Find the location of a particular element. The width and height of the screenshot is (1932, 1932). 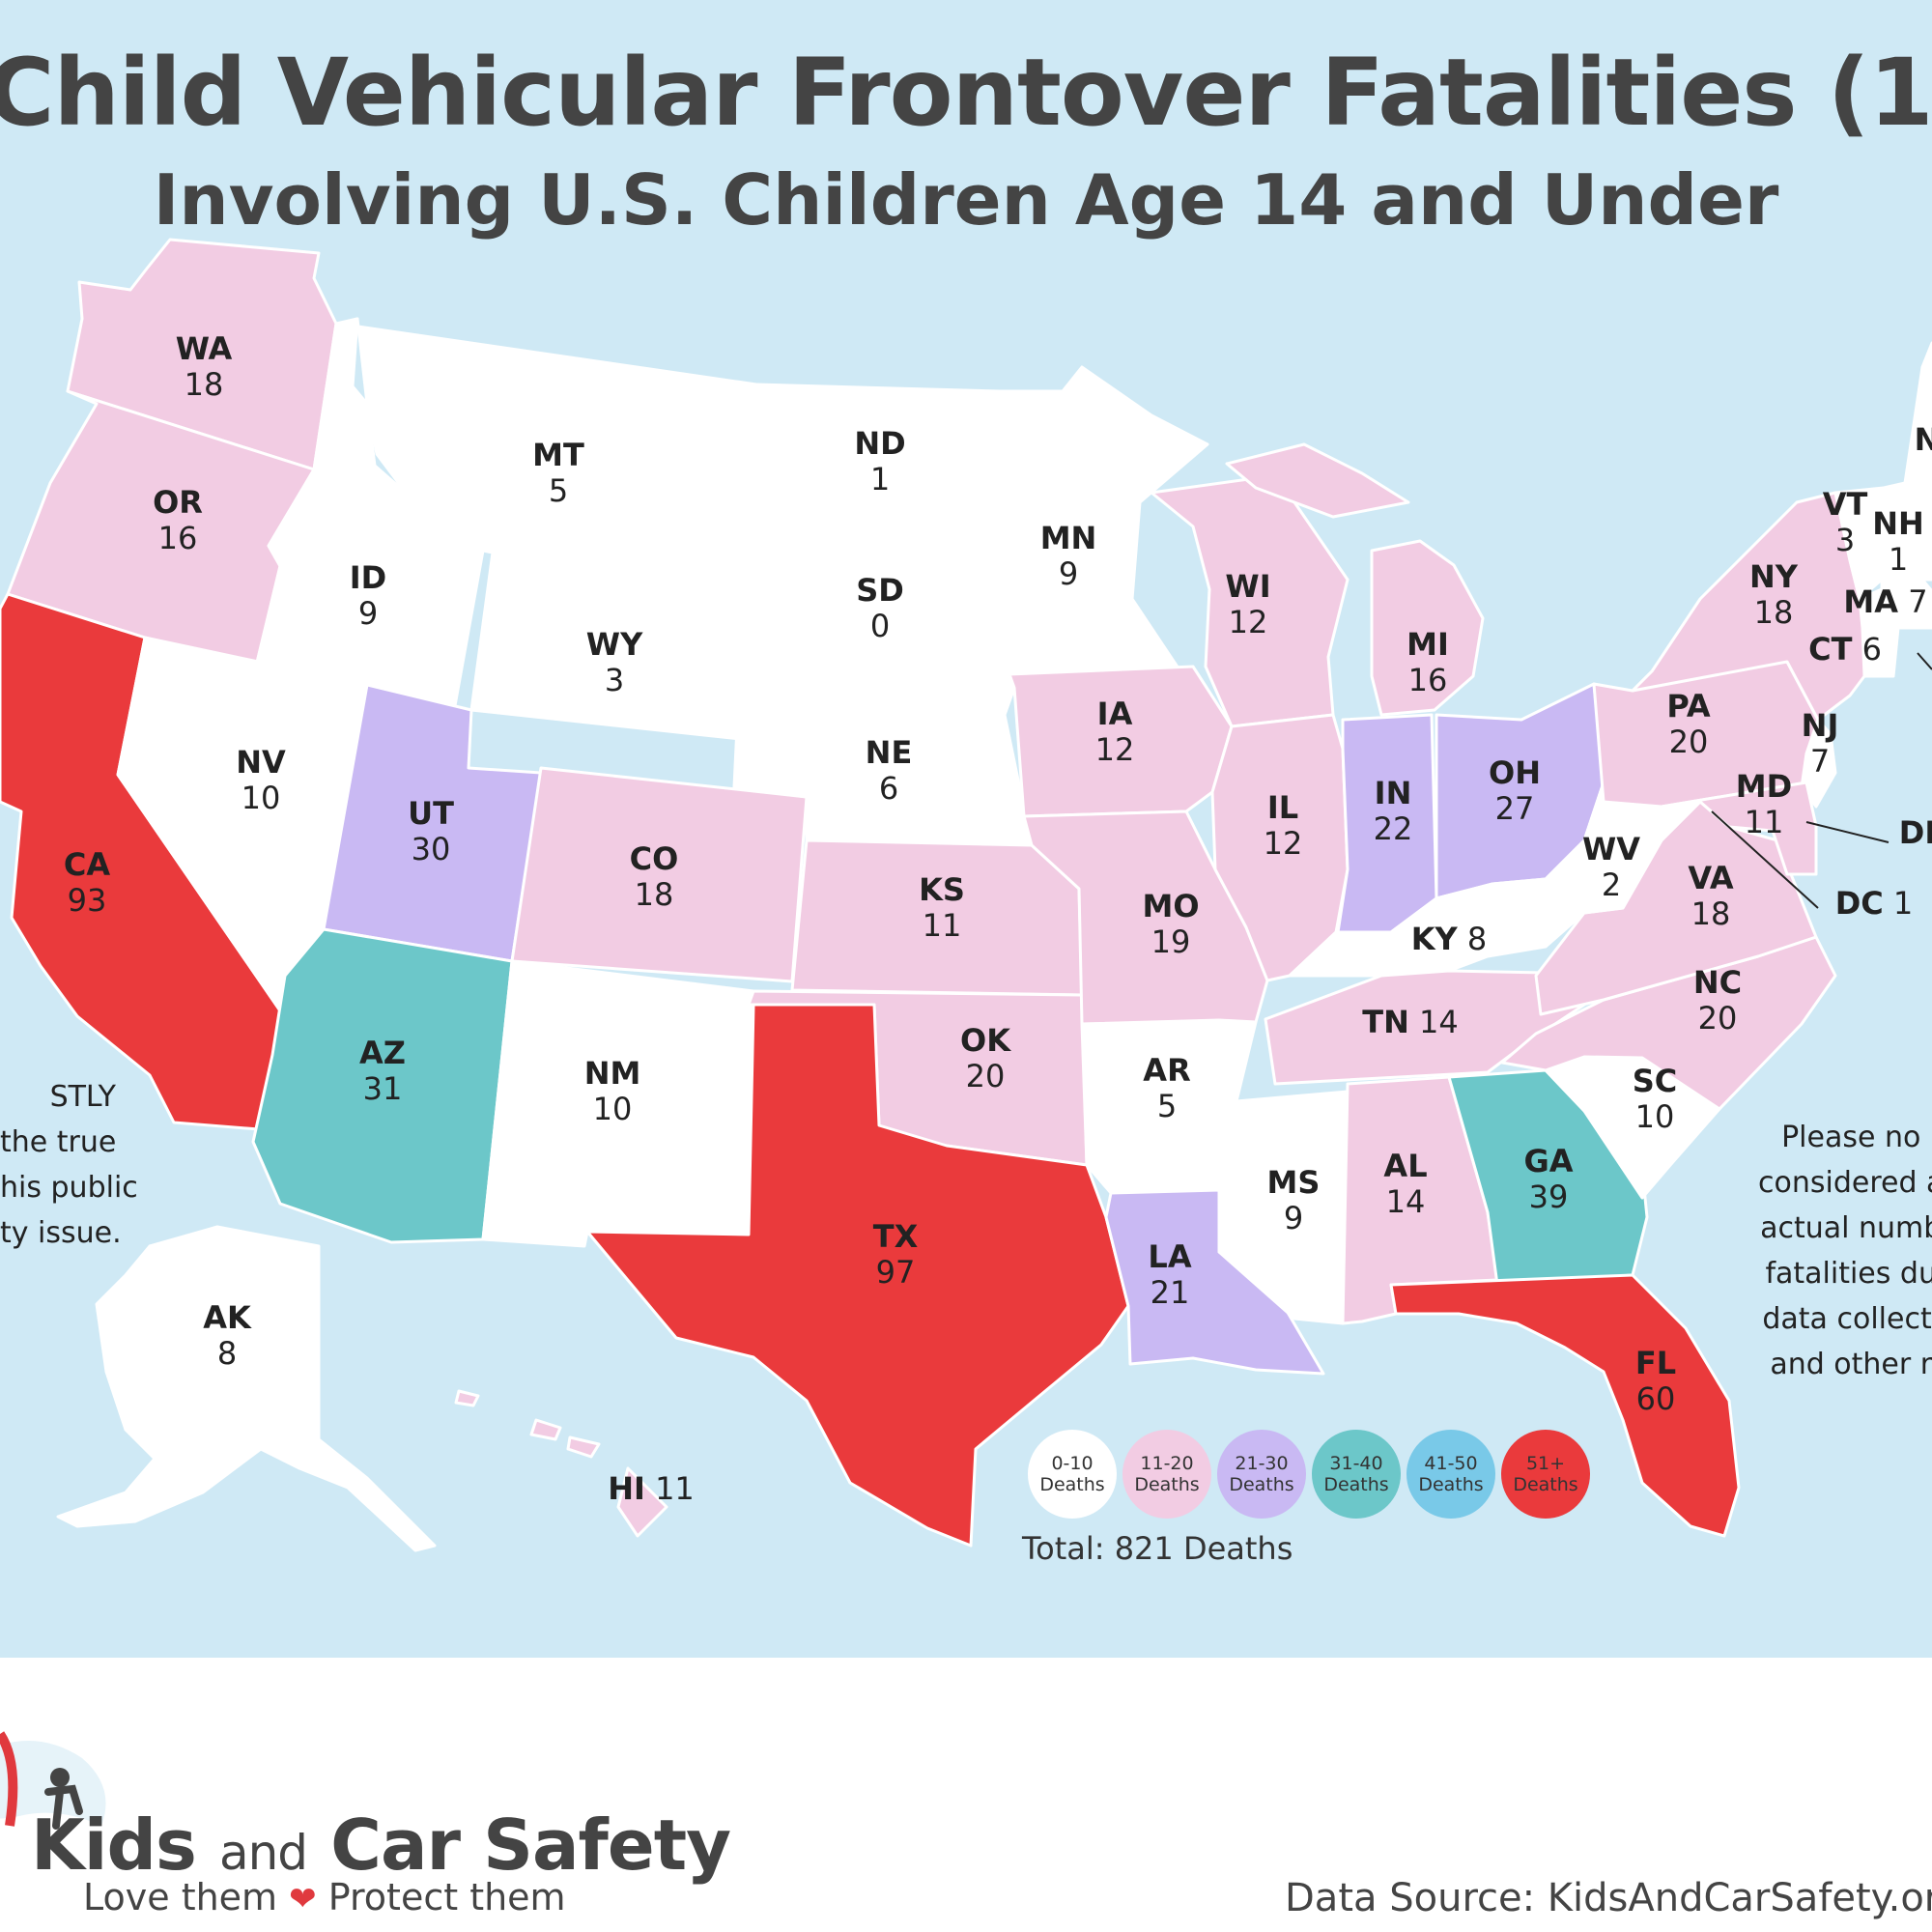

state-value-mt: 5 is located at coordinates (558, 490).